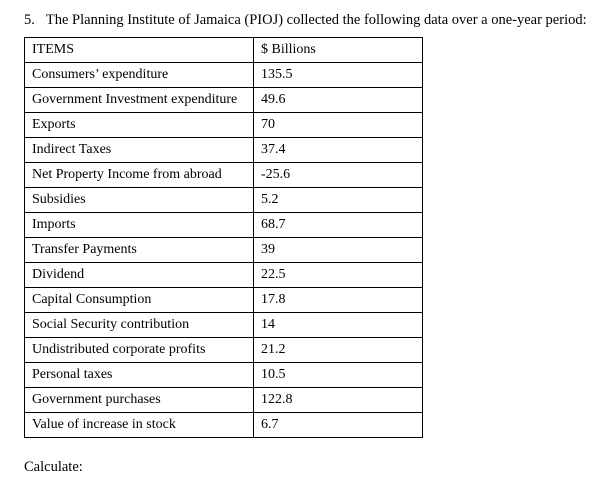  I want to click on value-cell: -25.6, so click(338, 175).